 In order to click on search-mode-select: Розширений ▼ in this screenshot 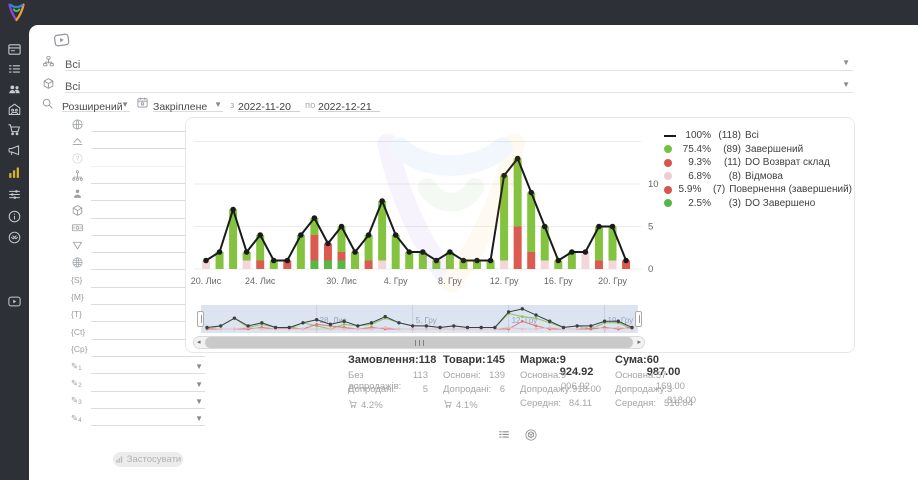, I will do `click(96, 105)`.